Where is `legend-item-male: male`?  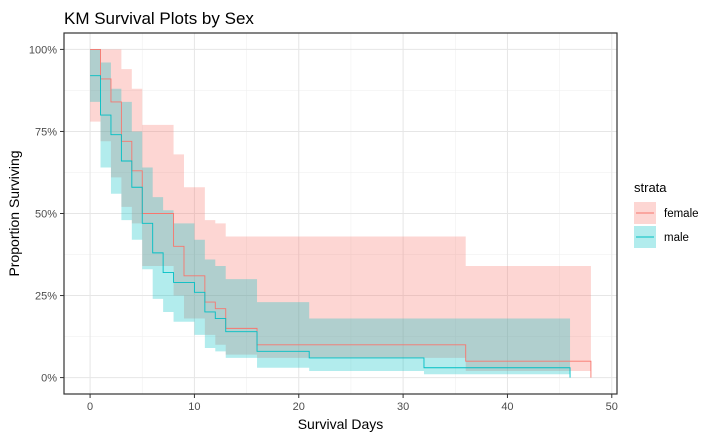
legend-item-male: male is located at coordinates (661, 237).